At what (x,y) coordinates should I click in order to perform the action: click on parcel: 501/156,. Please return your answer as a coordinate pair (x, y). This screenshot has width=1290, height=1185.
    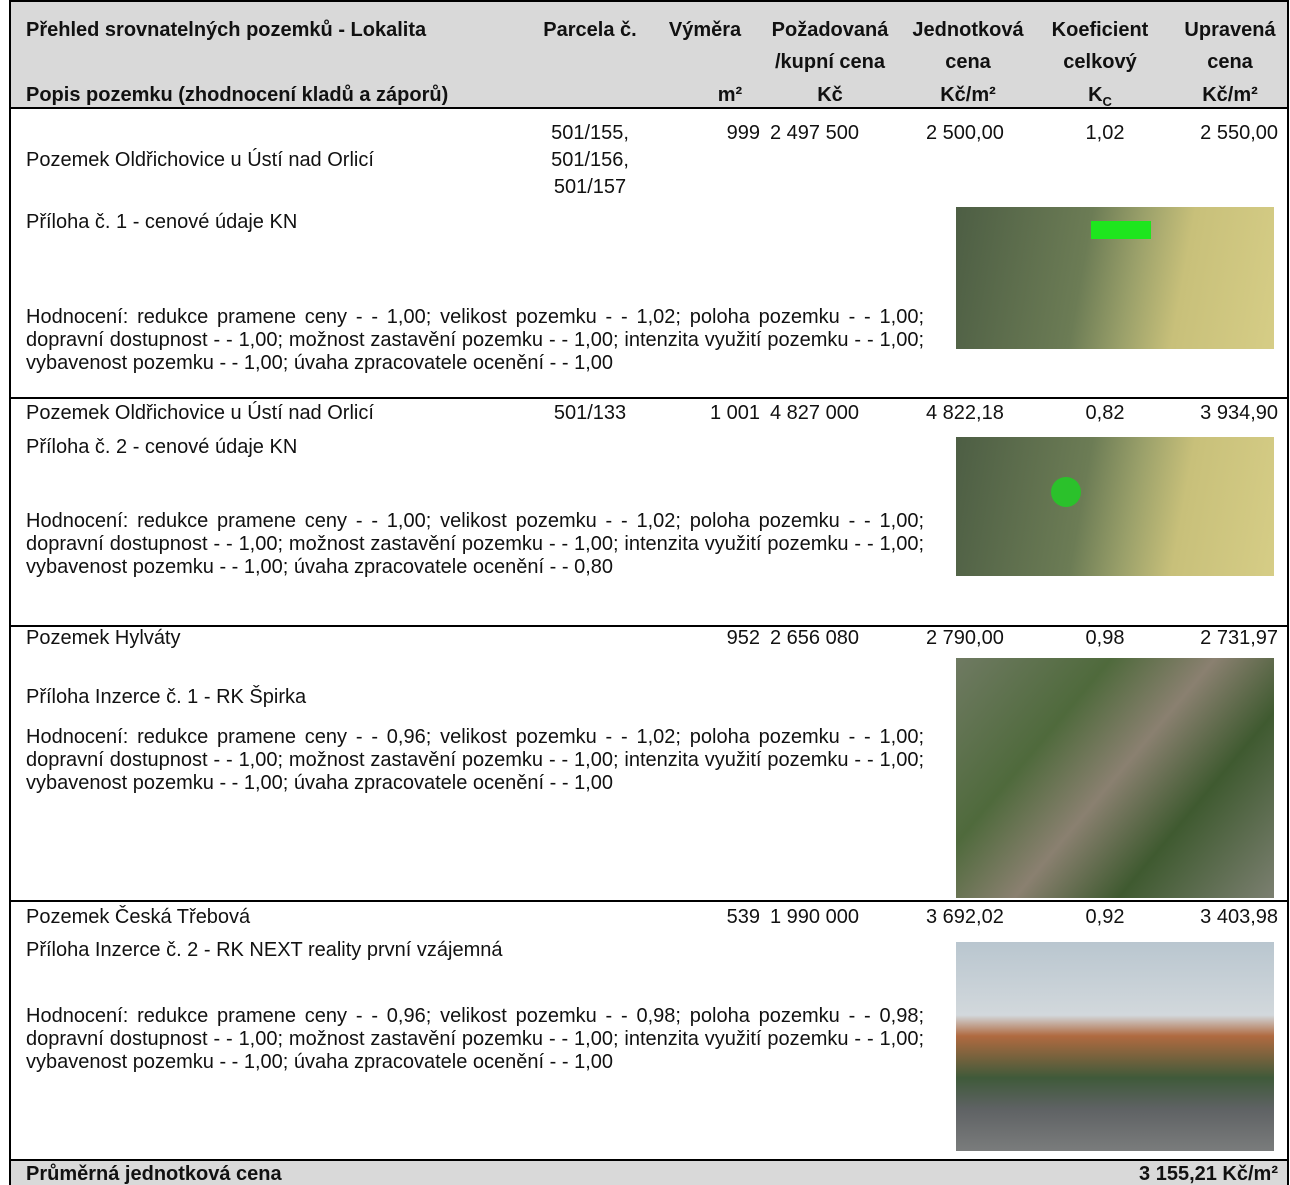
    Looking at the image, I should click on (590, 160).